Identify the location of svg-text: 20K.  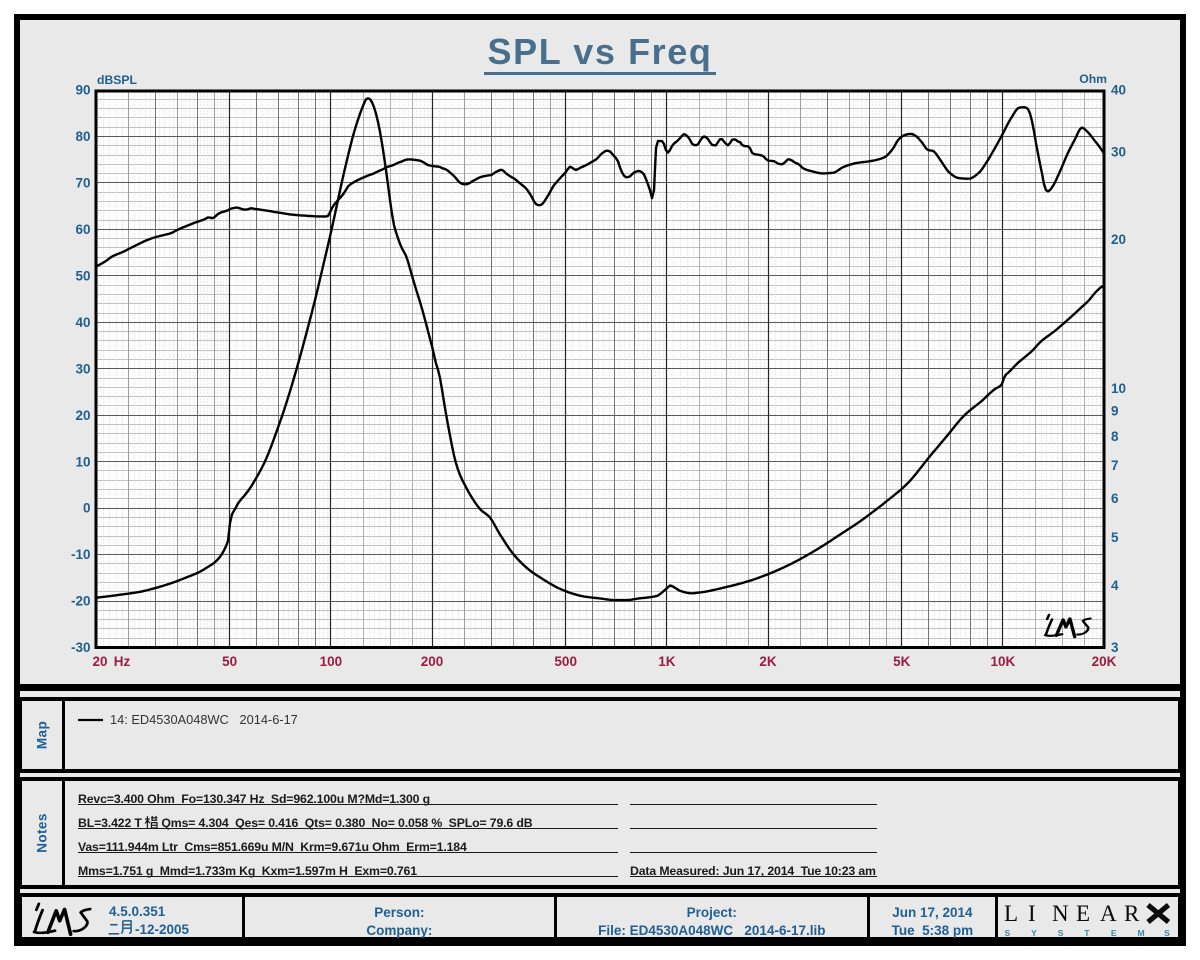
(1104, 661).